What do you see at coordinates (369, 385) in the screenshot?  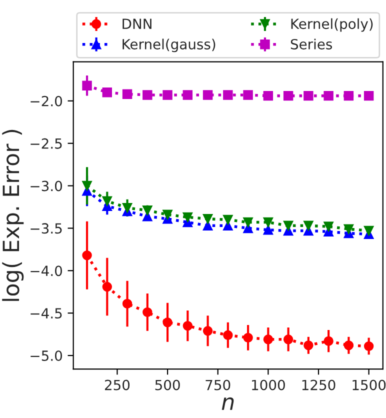 I see `x-tick-label: 1500` at bounding box center [369, 385].